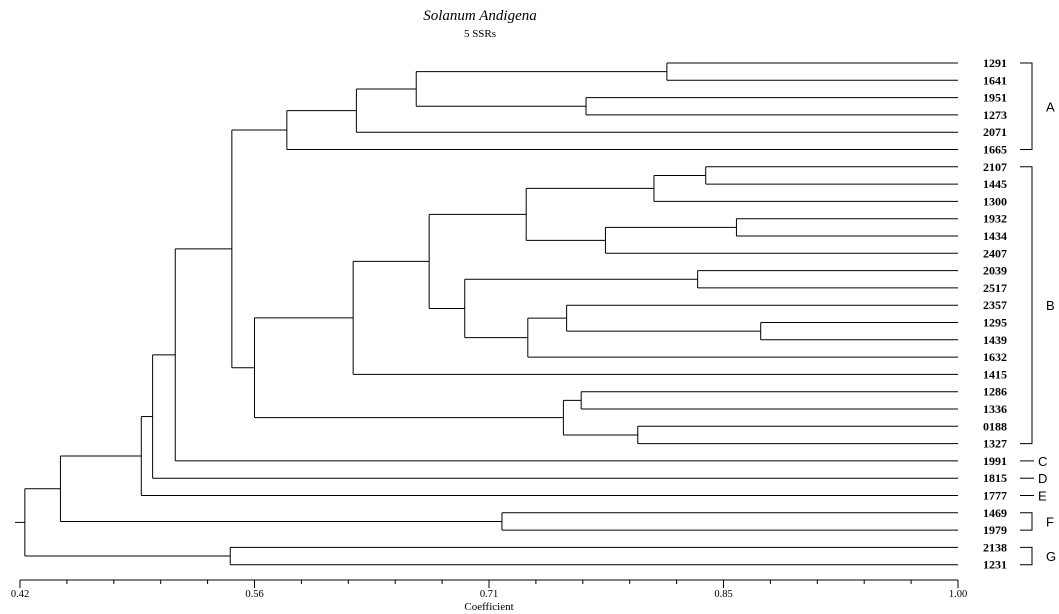 The width and height of the screenshot is (1059, 614). What do you see at coordinates (480, 16) in the screenshot?
I see `chart-title: Solanum Andigena` at bounding box center [480, 16].